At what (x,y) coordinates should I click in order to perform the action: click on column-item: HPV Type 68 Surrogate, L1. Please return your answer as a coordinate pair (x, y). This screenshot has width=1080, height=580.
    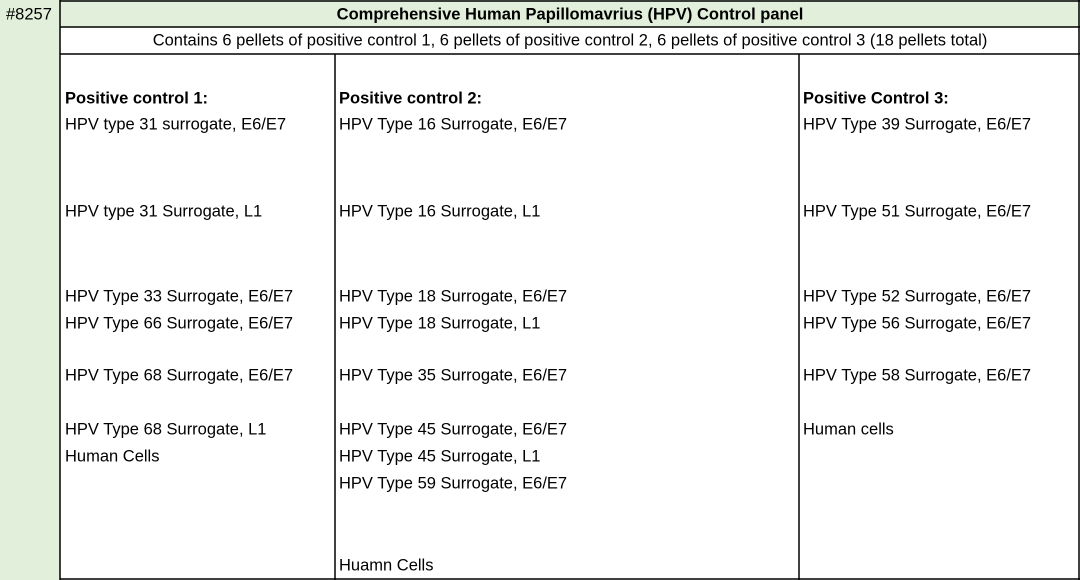
    Looking at the image, I should click on (166, 429).